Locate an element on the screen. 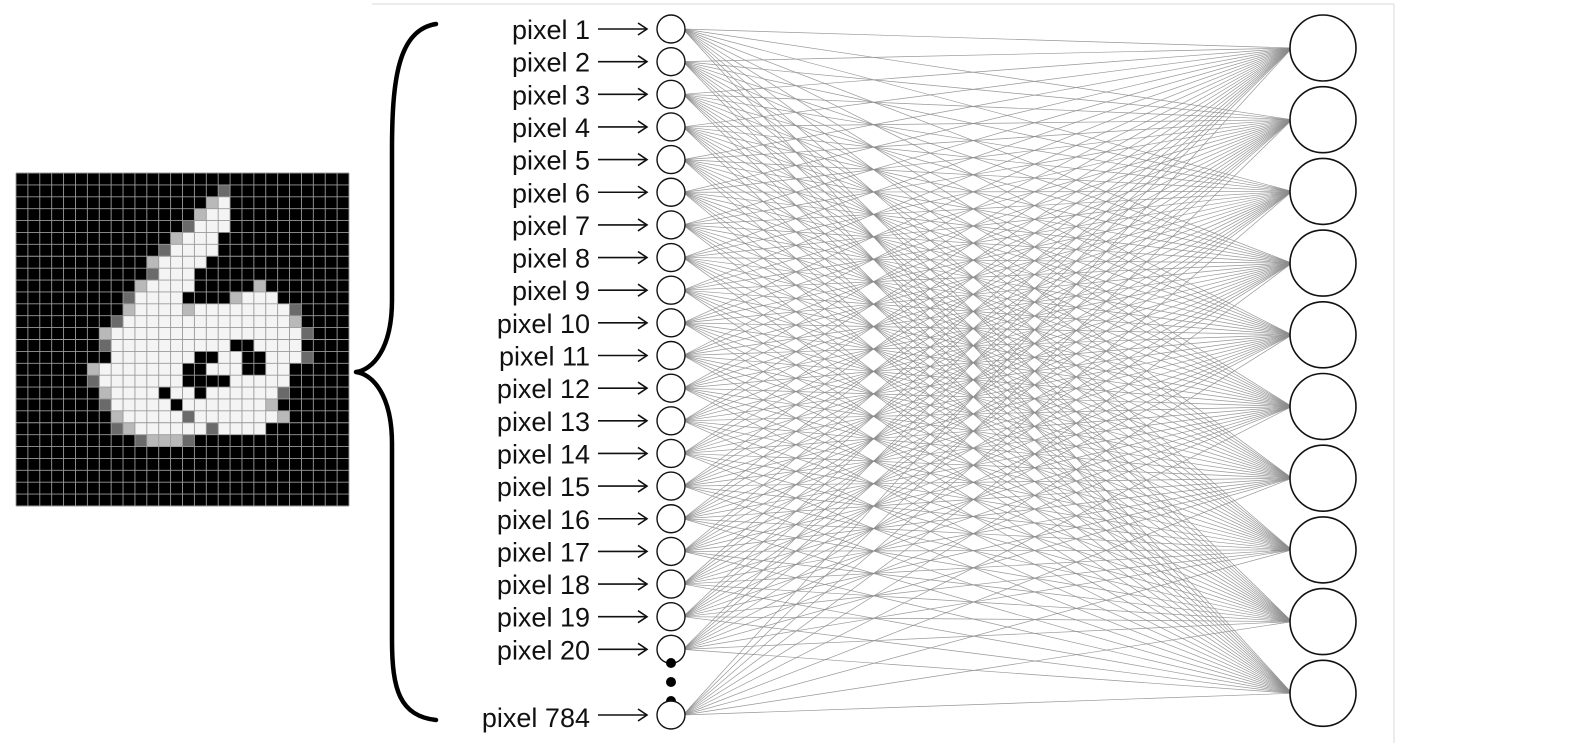 This screenshot has width=1576, height=743. input-row-last: pixel 784 is located at coordinates (584, 716).